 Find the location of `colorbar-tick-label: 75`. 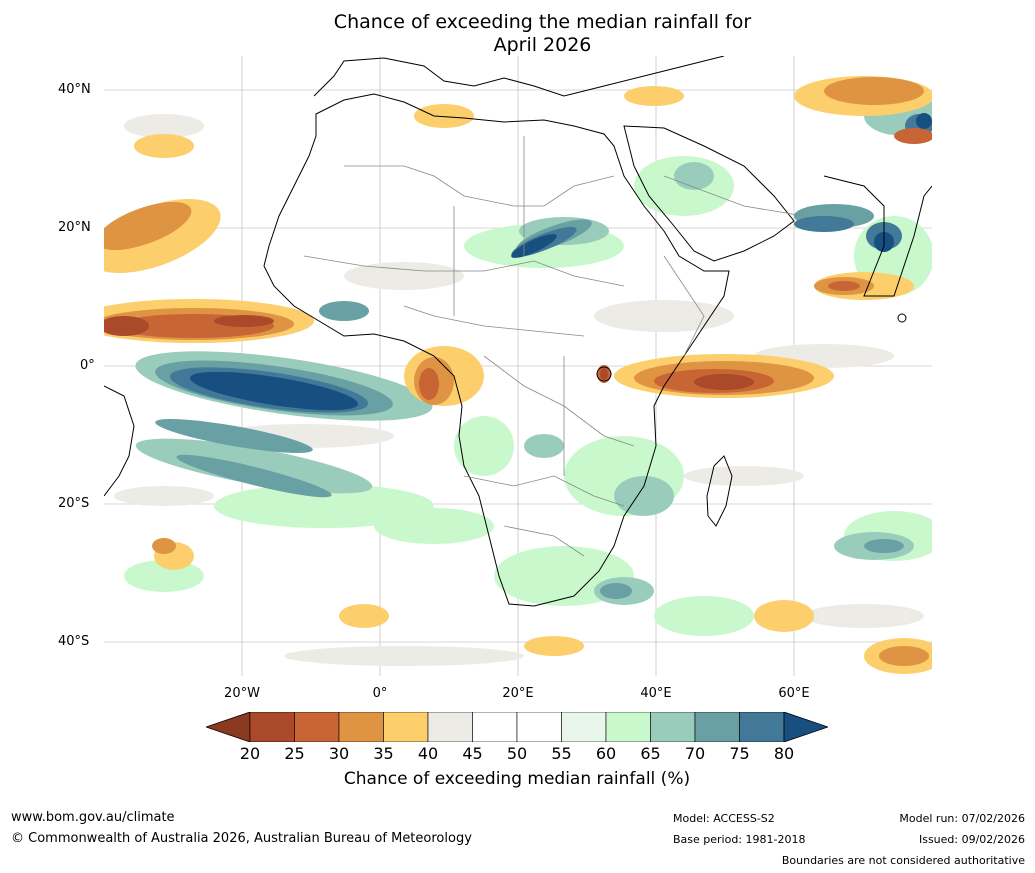

colorbar-tick-label: 75 is located at coordinates (739, 753).